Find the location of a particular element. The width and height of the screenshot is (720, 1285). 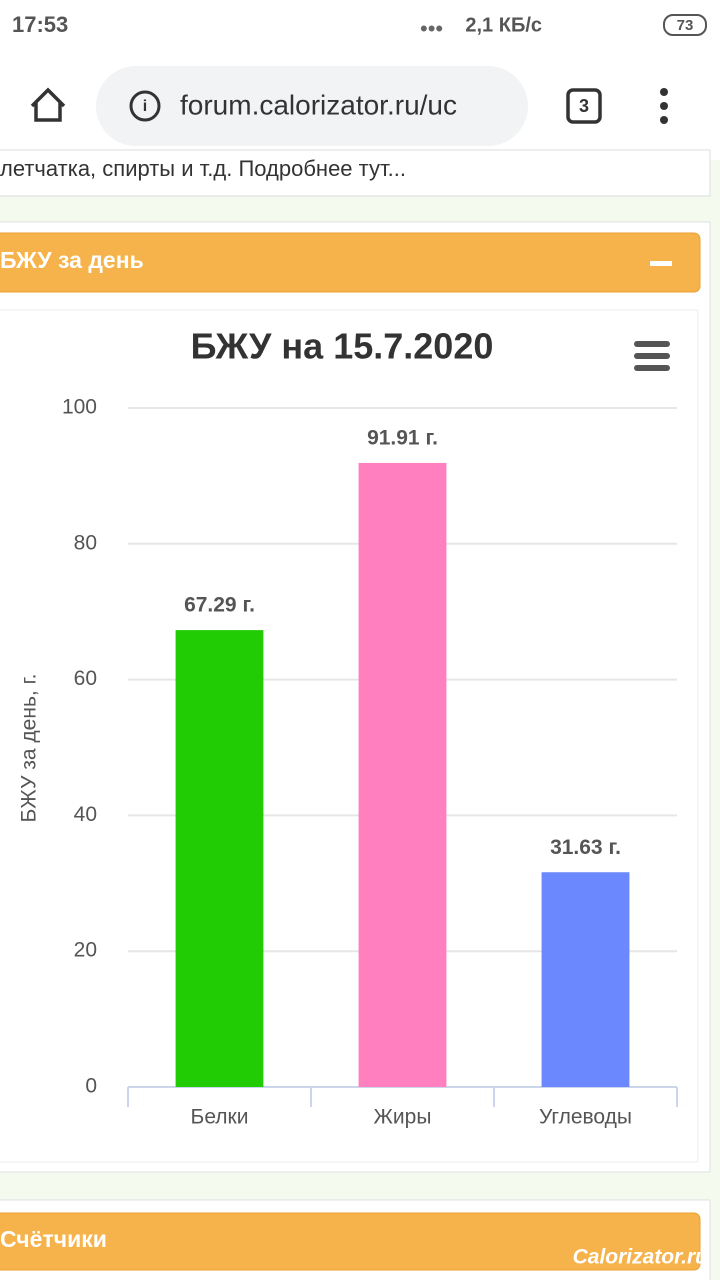

y-tick-label: 20 is located at coordinates (85, 950).